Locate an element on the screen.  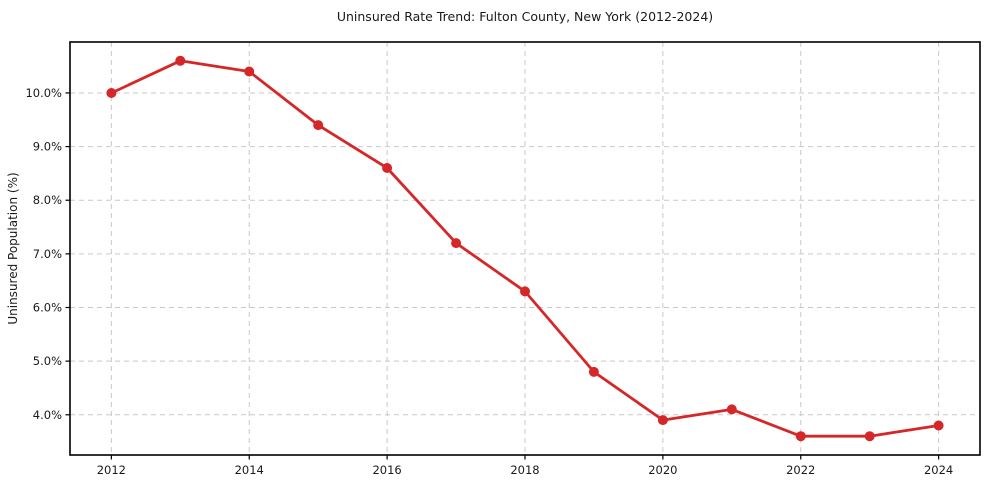
data-point-2017 is located at coordinates (456, 243).